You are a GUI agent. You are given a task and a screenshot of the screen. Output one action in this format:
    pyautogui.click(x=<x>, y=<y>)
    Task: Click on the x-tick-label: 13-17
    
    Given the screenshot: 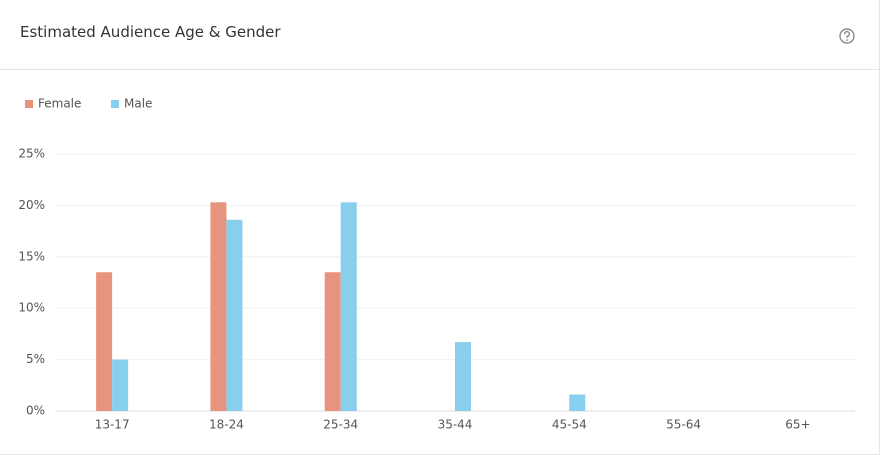 What is the action you would take?
    pyautogui.click(x=112, y=425)
    